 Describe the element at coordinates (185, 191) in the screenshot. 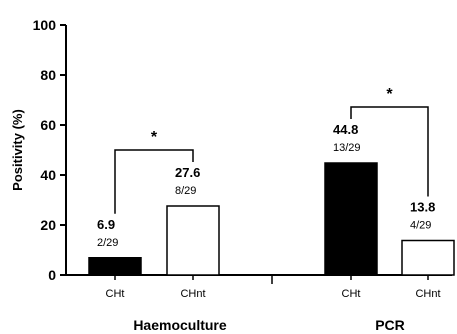

I see `count-label: 8/29` at that location.